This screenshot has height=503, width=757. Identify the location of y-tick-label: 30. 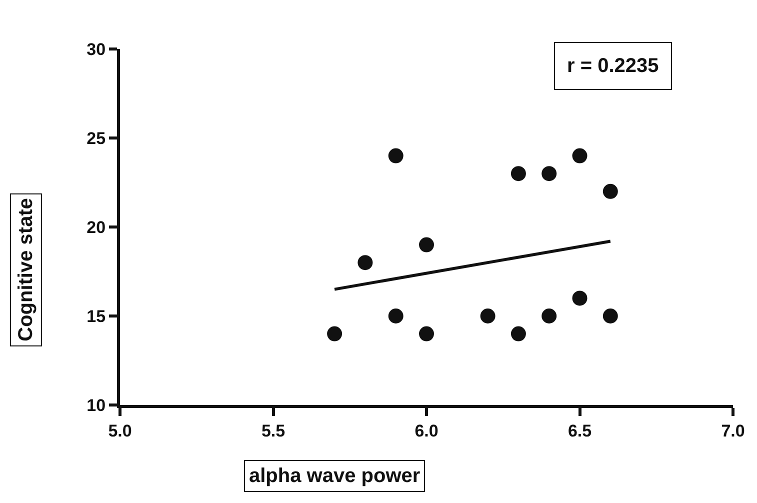
(96, 49).